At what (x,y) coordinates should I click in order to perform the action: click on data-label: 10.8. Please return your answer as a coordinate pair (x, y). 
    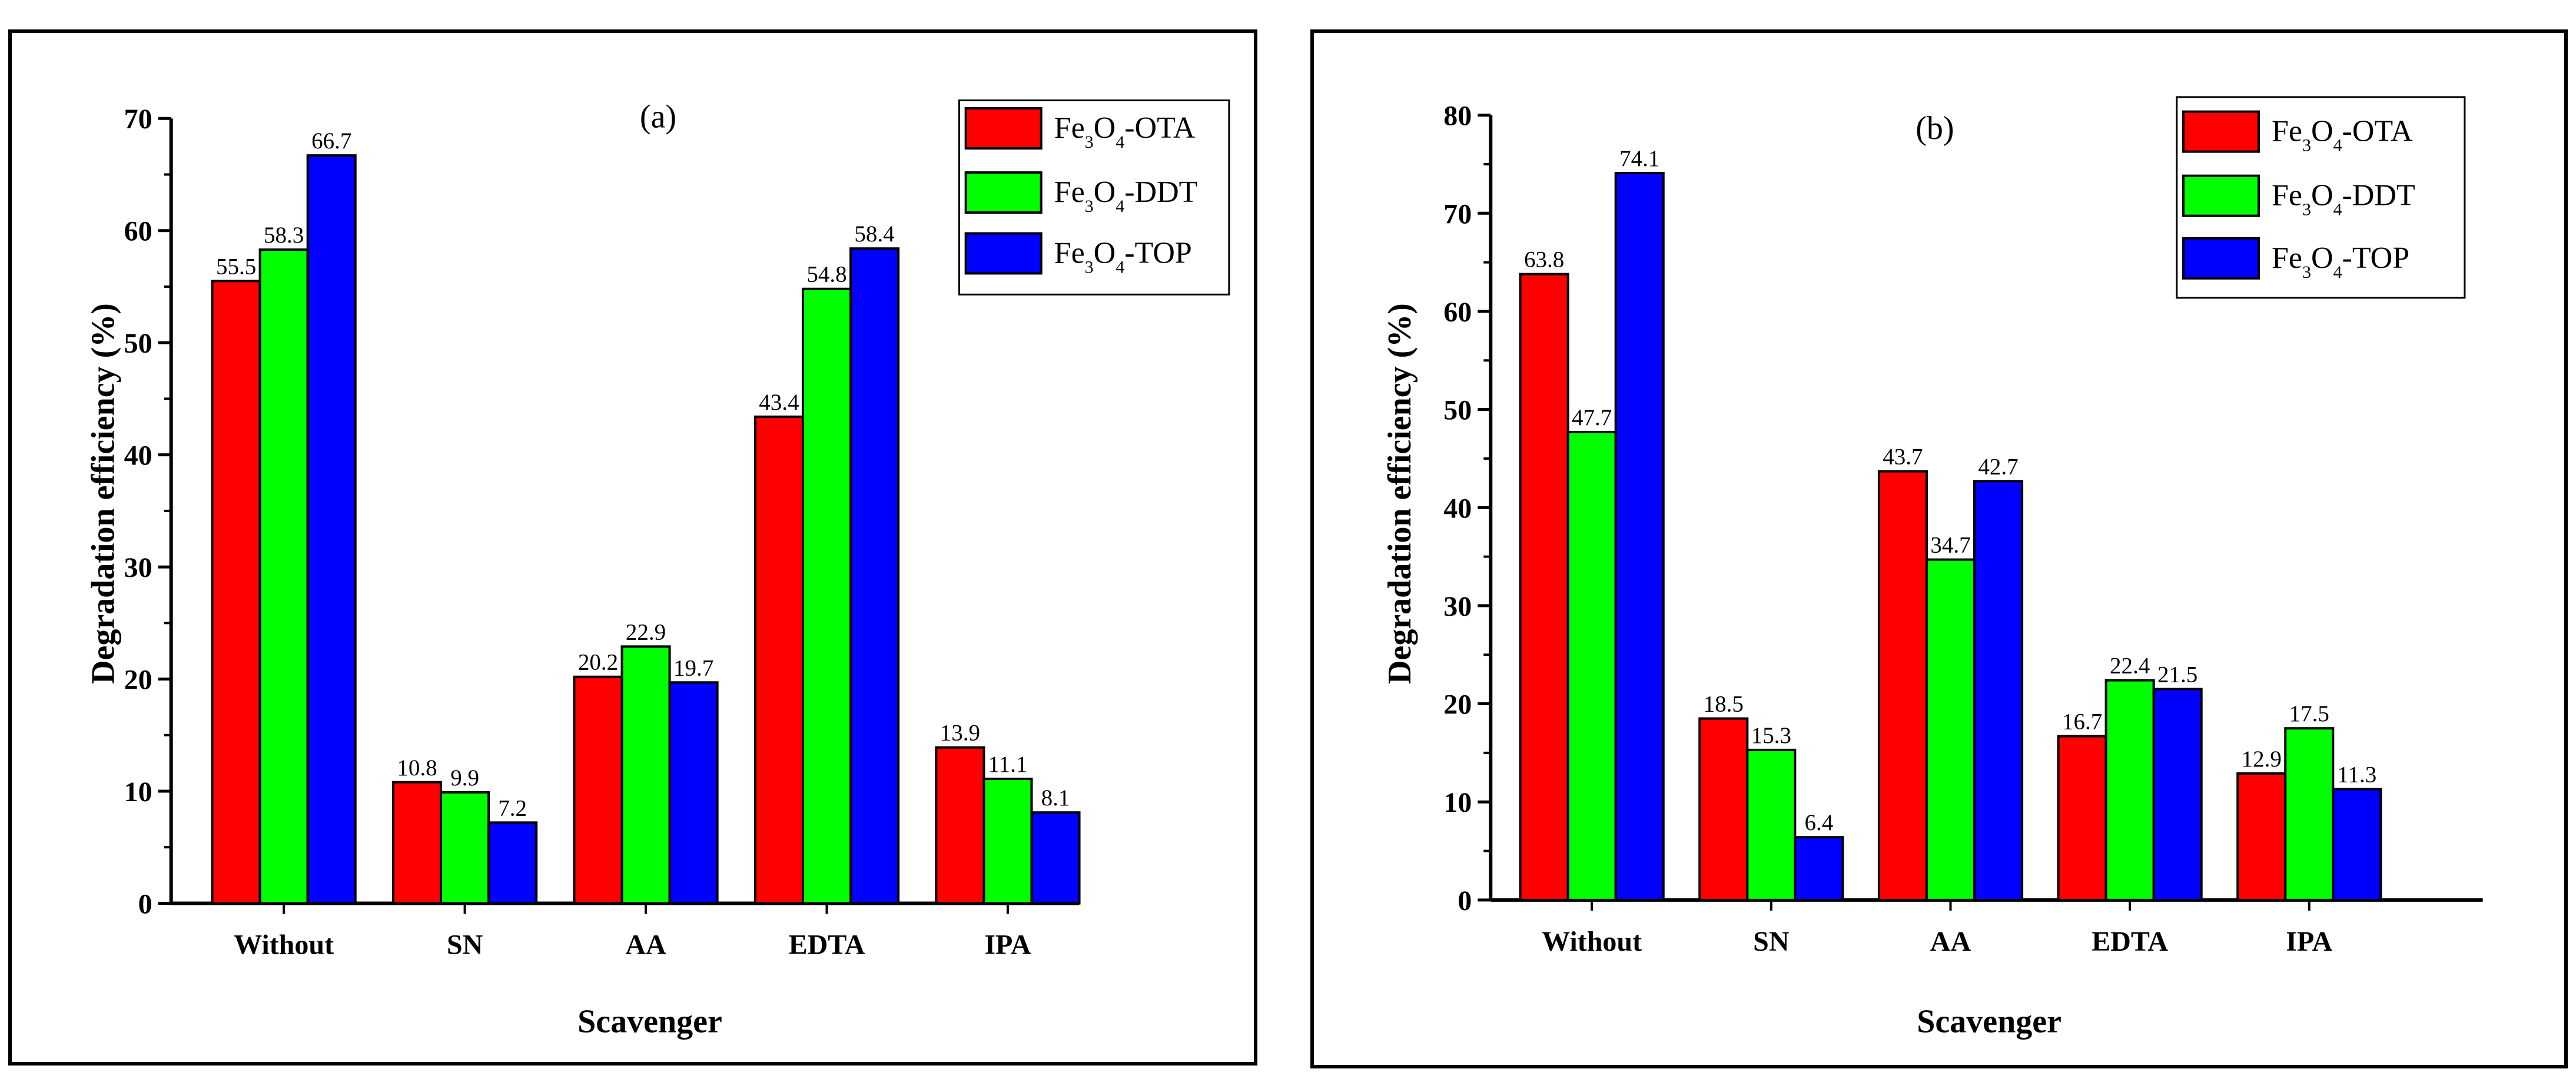
    Looking at the image, I should click on (417, 768).